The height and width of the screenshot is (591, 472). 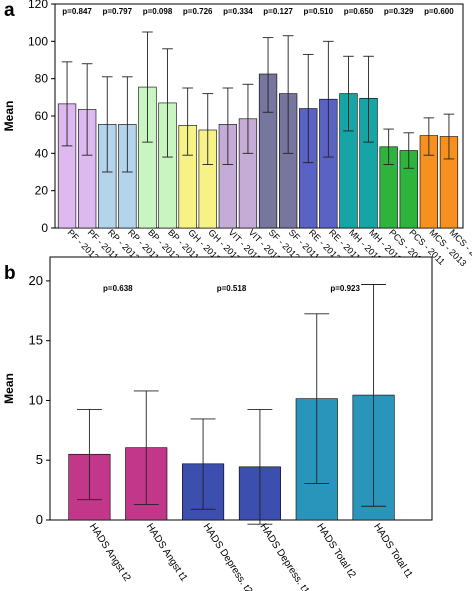 I want to click on y-tick-label: 80, so click(x=42, y=79).